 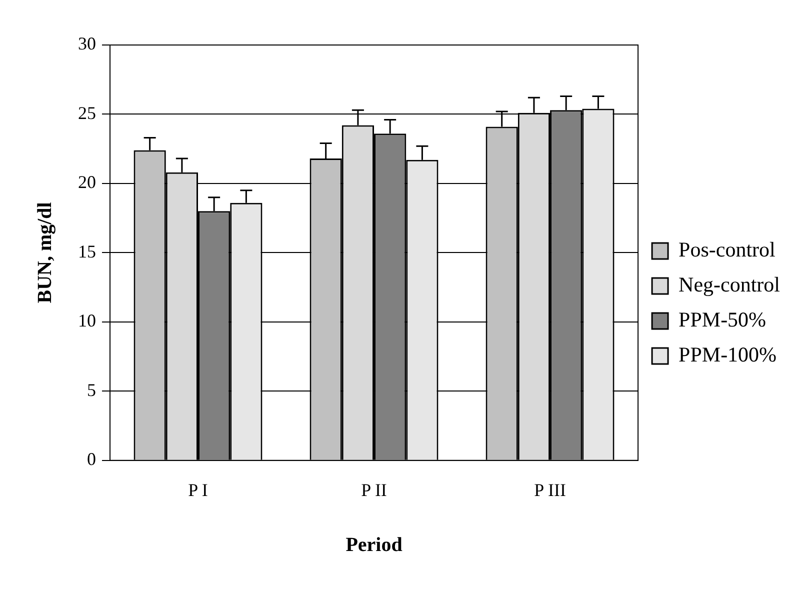 I want to click on x-tick-label: P I, so click(x=198, y=490).